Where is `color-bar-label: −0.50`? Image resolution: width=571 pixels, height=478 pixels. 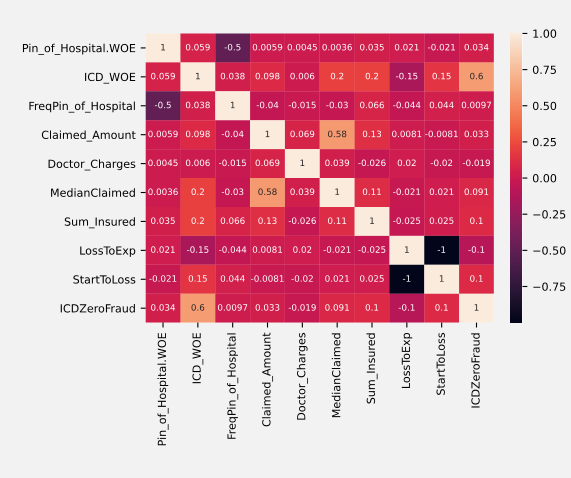 color-bar-label: −0.50 is located at coordinates (549, 250).